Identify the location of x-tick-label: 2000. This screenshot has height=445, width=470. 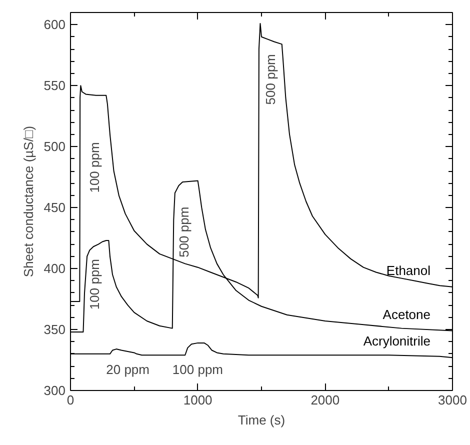
(325, 400).